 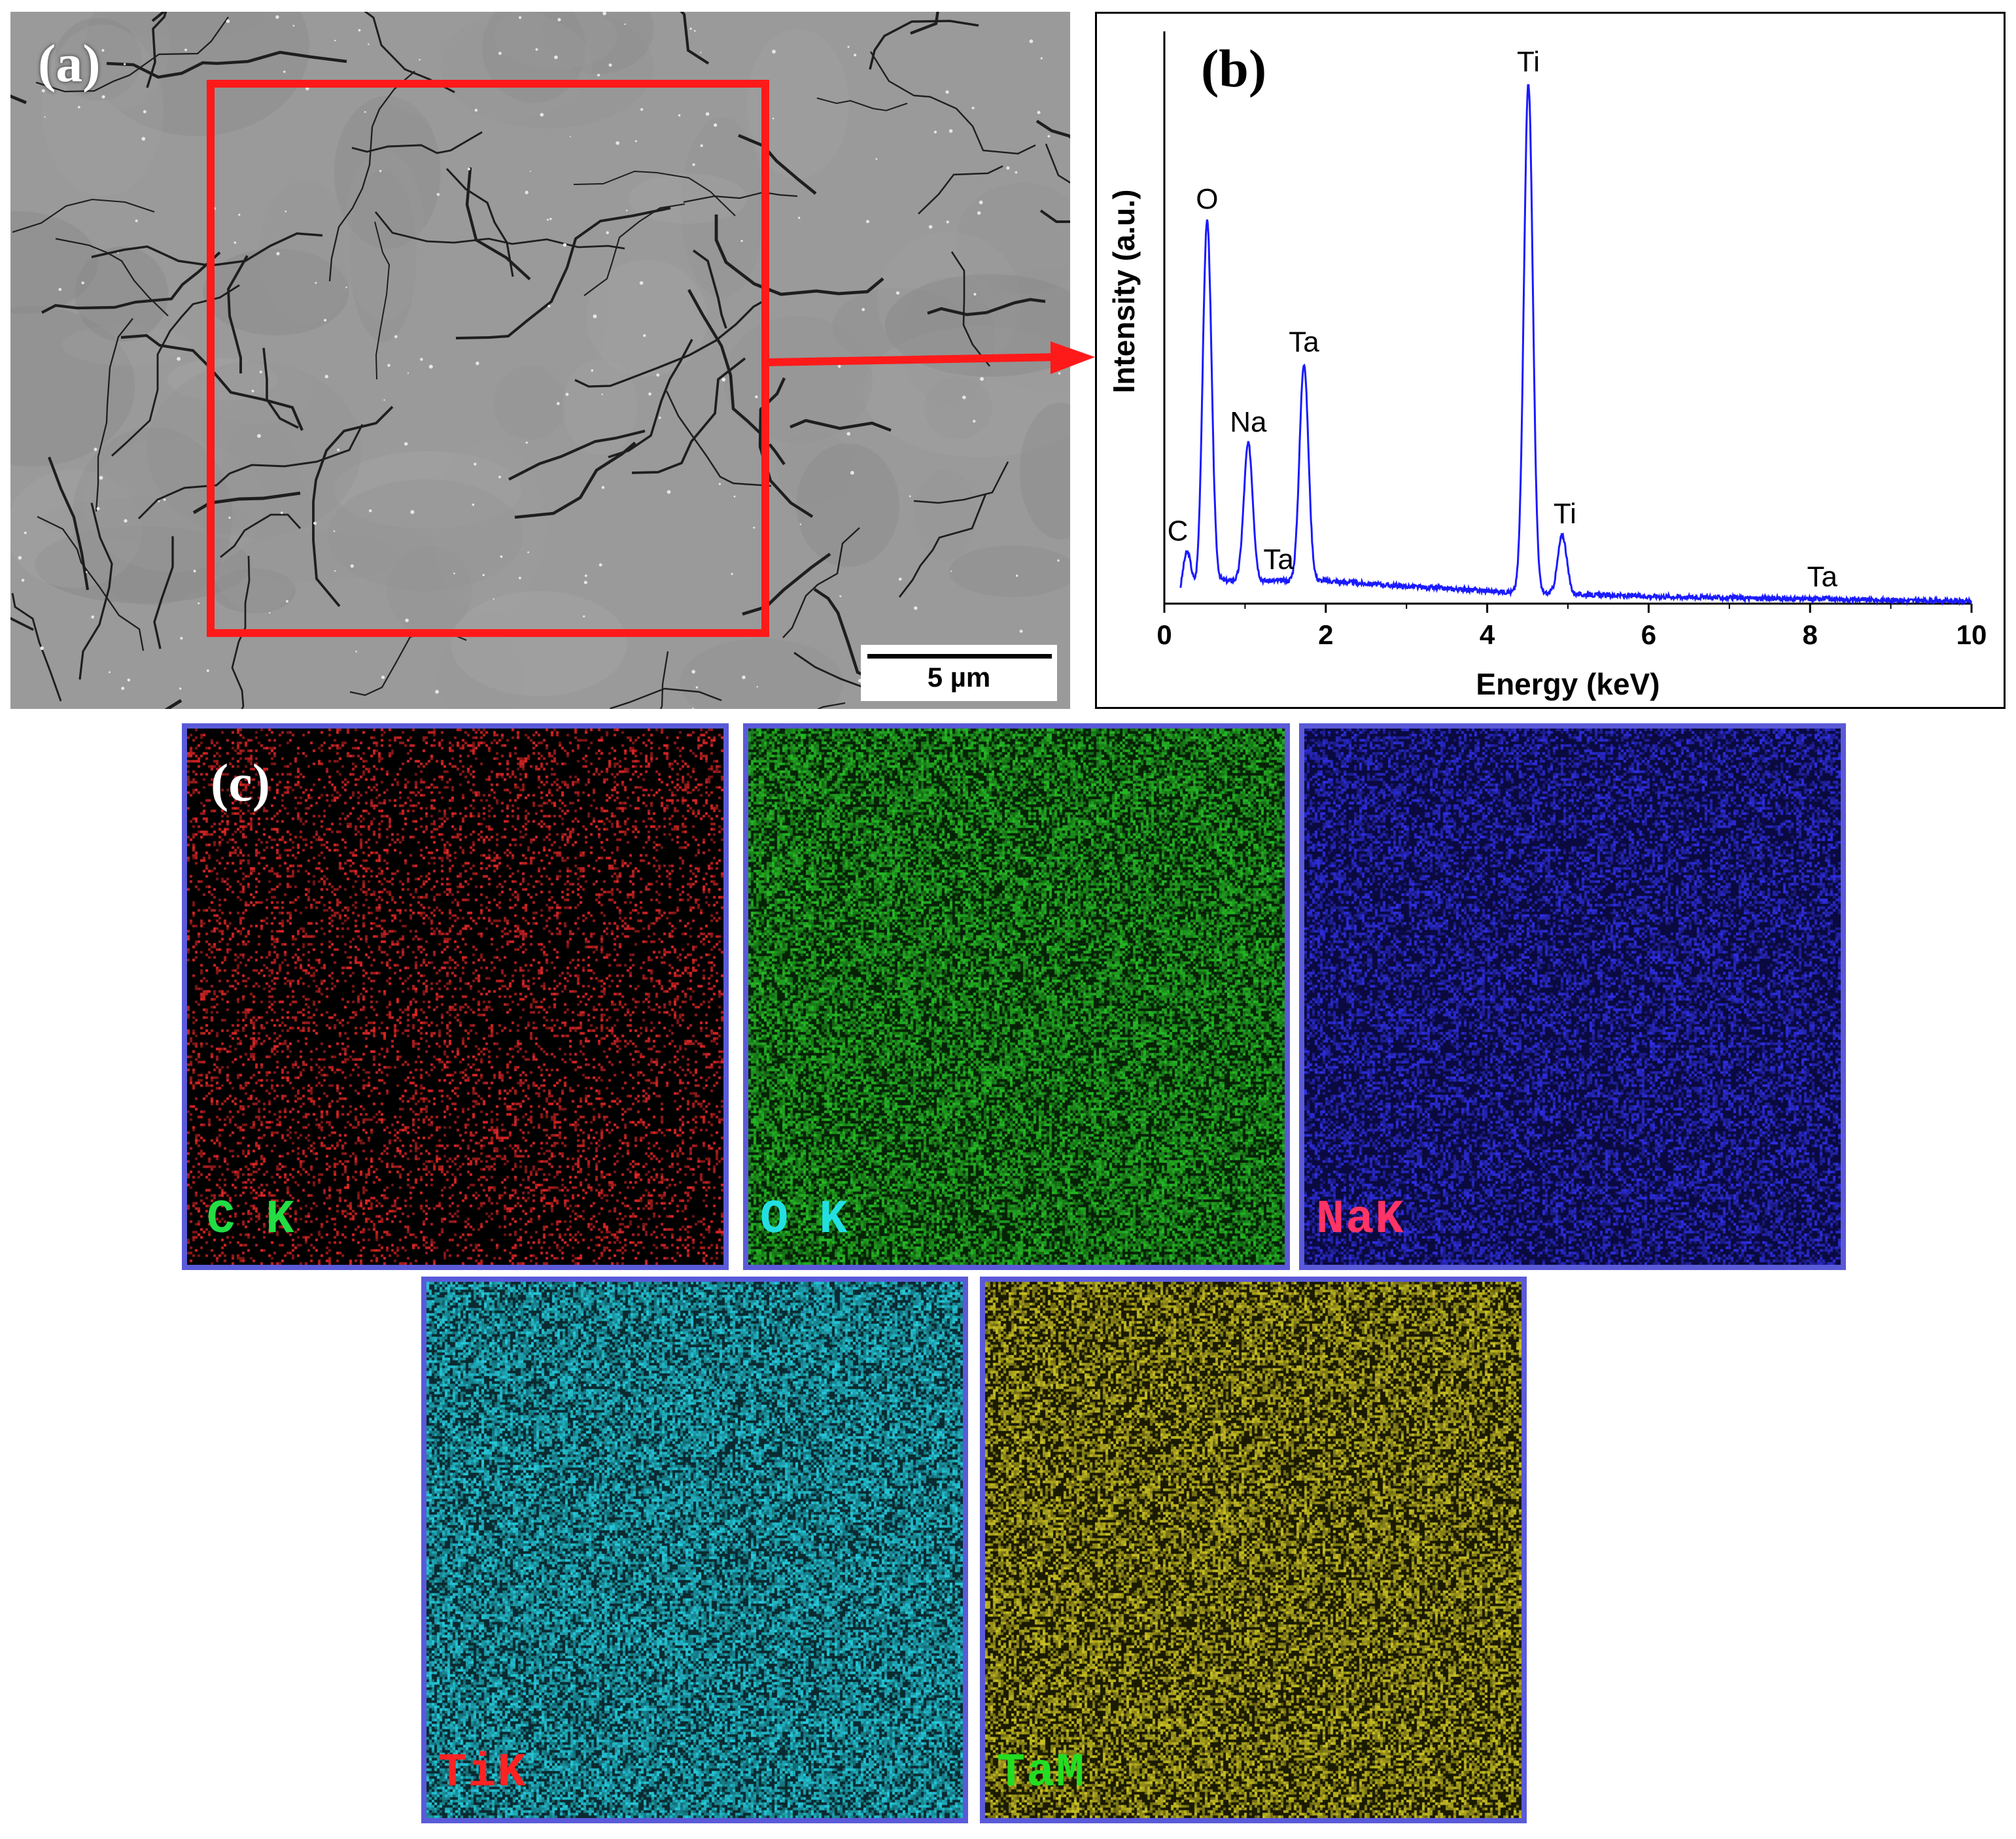 What do you see at coordinates (251, 1219) in the screenshot?
I see `map-c-k-label: C K` at bounding box center [251, 1219].